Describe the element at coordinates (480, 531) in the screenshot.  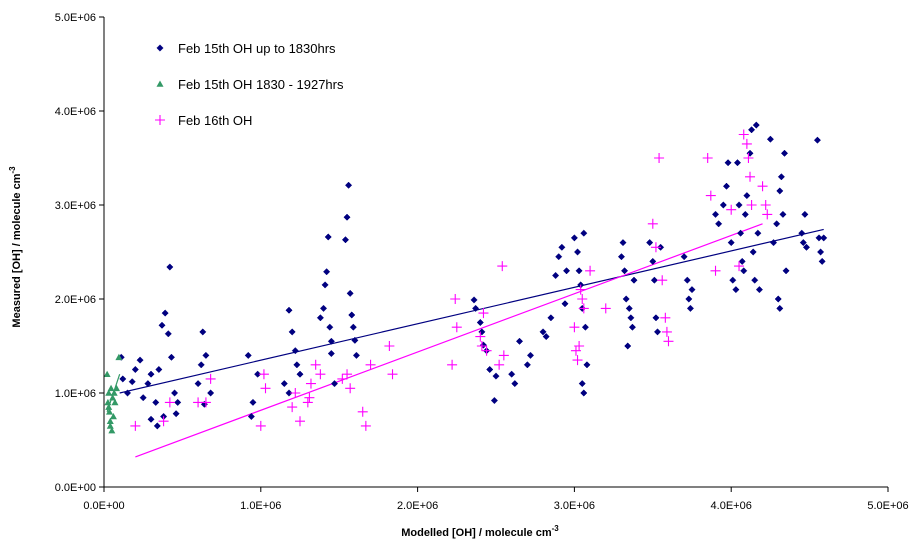
I see `x-axis-title: Modelled [OH] / molecule cm-3` at that location.